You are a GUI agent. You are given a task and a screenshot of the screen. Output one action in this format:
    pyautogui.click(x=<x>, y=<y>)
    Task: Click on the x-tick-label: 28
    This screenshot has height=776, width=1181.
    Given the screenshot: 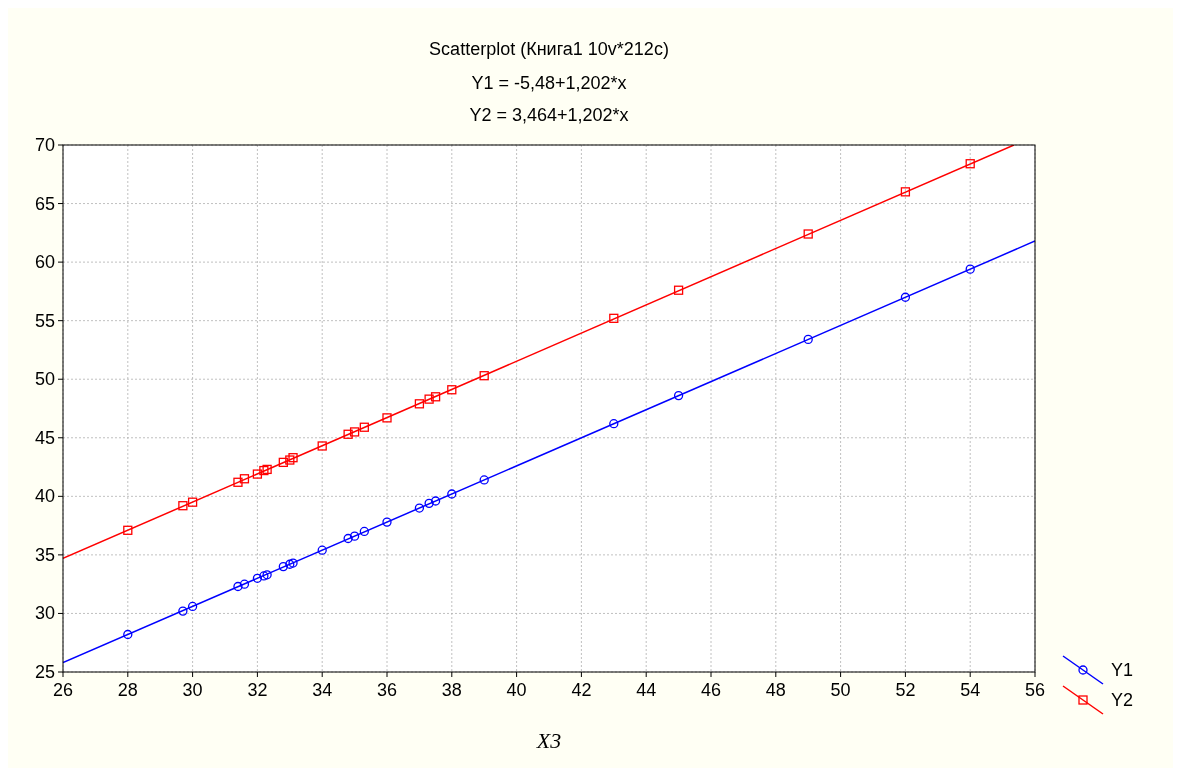 What is the action you would take?
    pyautogui.click(x=127, y=690)
    